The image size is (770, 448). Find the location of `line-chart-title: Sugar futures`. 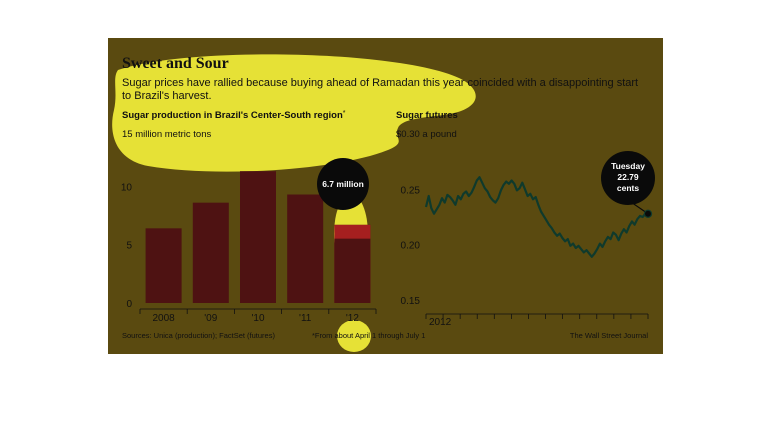

line-chart-title: Sugar futures is located at coordinates (427, 115).